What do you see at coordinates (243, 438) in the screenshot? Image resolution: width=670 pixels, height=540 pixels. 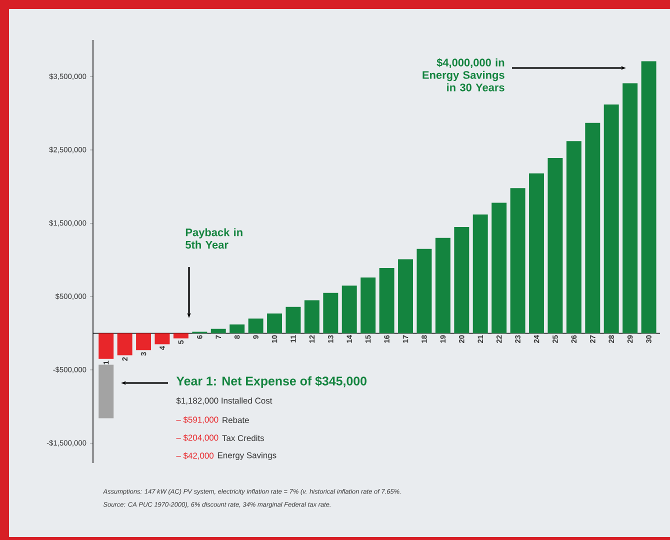 I see `annotation: Tax Credits` at bounding box center [243, 438].